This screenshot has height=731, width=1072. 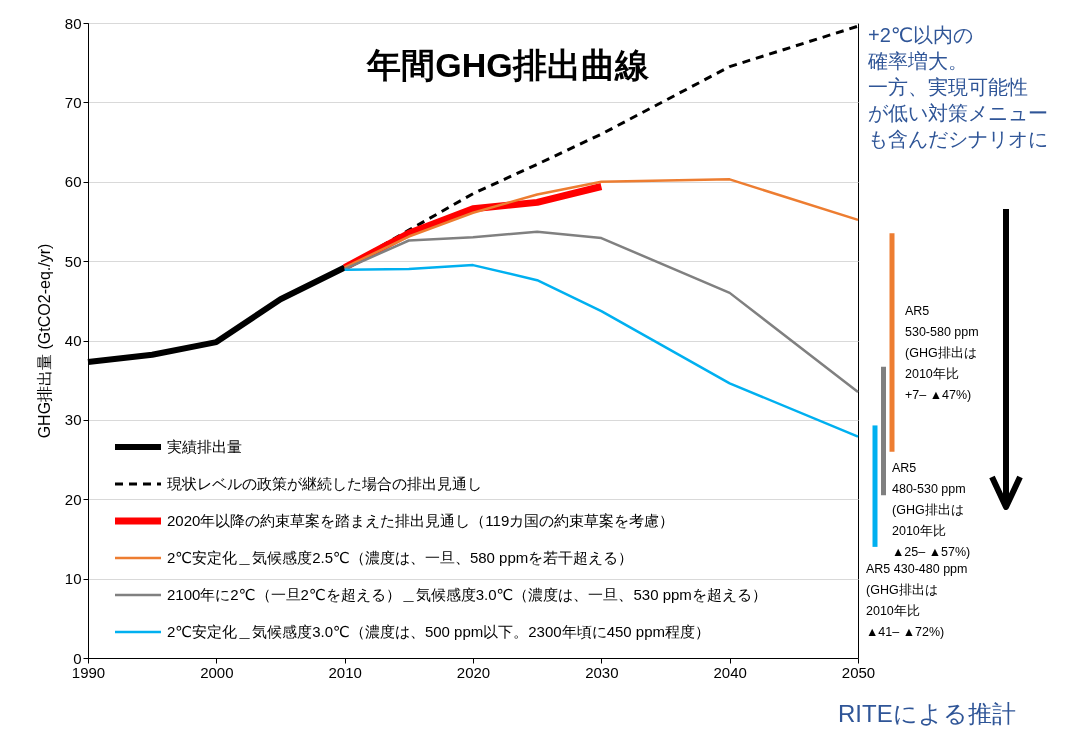 What do you see at coordinates (345, 672) in the screenshot?
I see `x-tick-label: 2010` at bounding box center [345, 672].